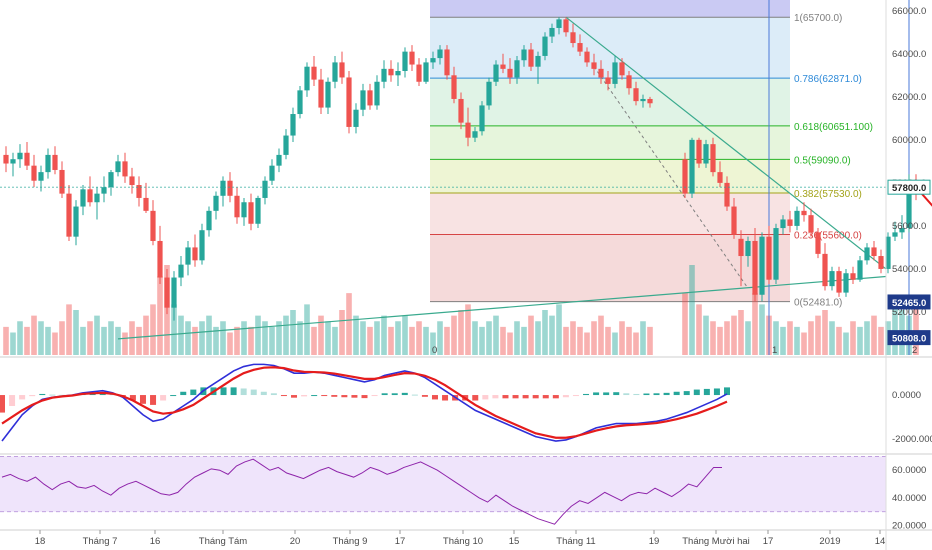 This screenshot has height=550, width=932. Describe the element at coordinates (502, 307) in the screenshot. I see `ascending-trendline` at that location.